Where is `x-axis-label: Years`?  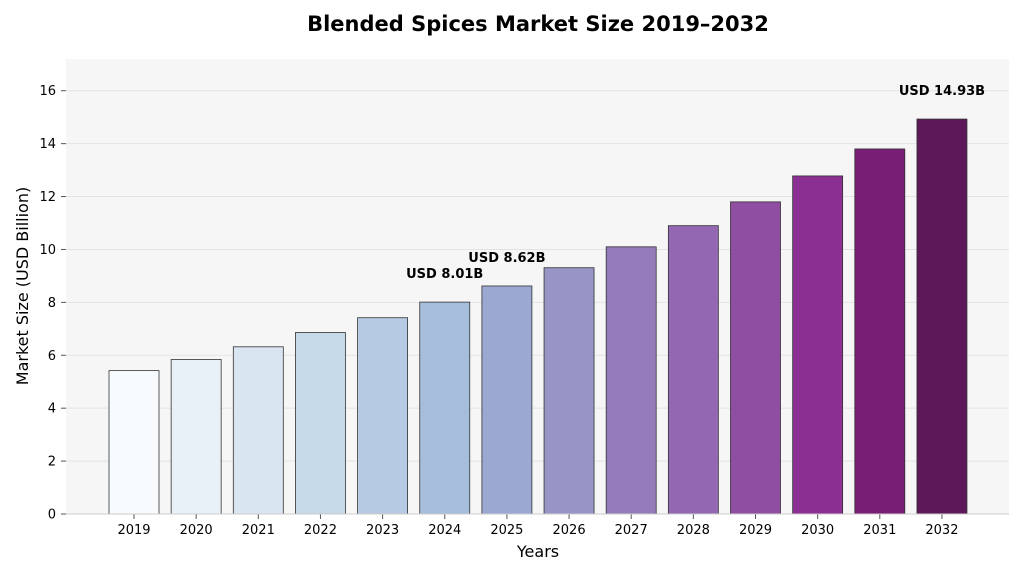 x-axis-label: Years is located at coordinates (537, 551).